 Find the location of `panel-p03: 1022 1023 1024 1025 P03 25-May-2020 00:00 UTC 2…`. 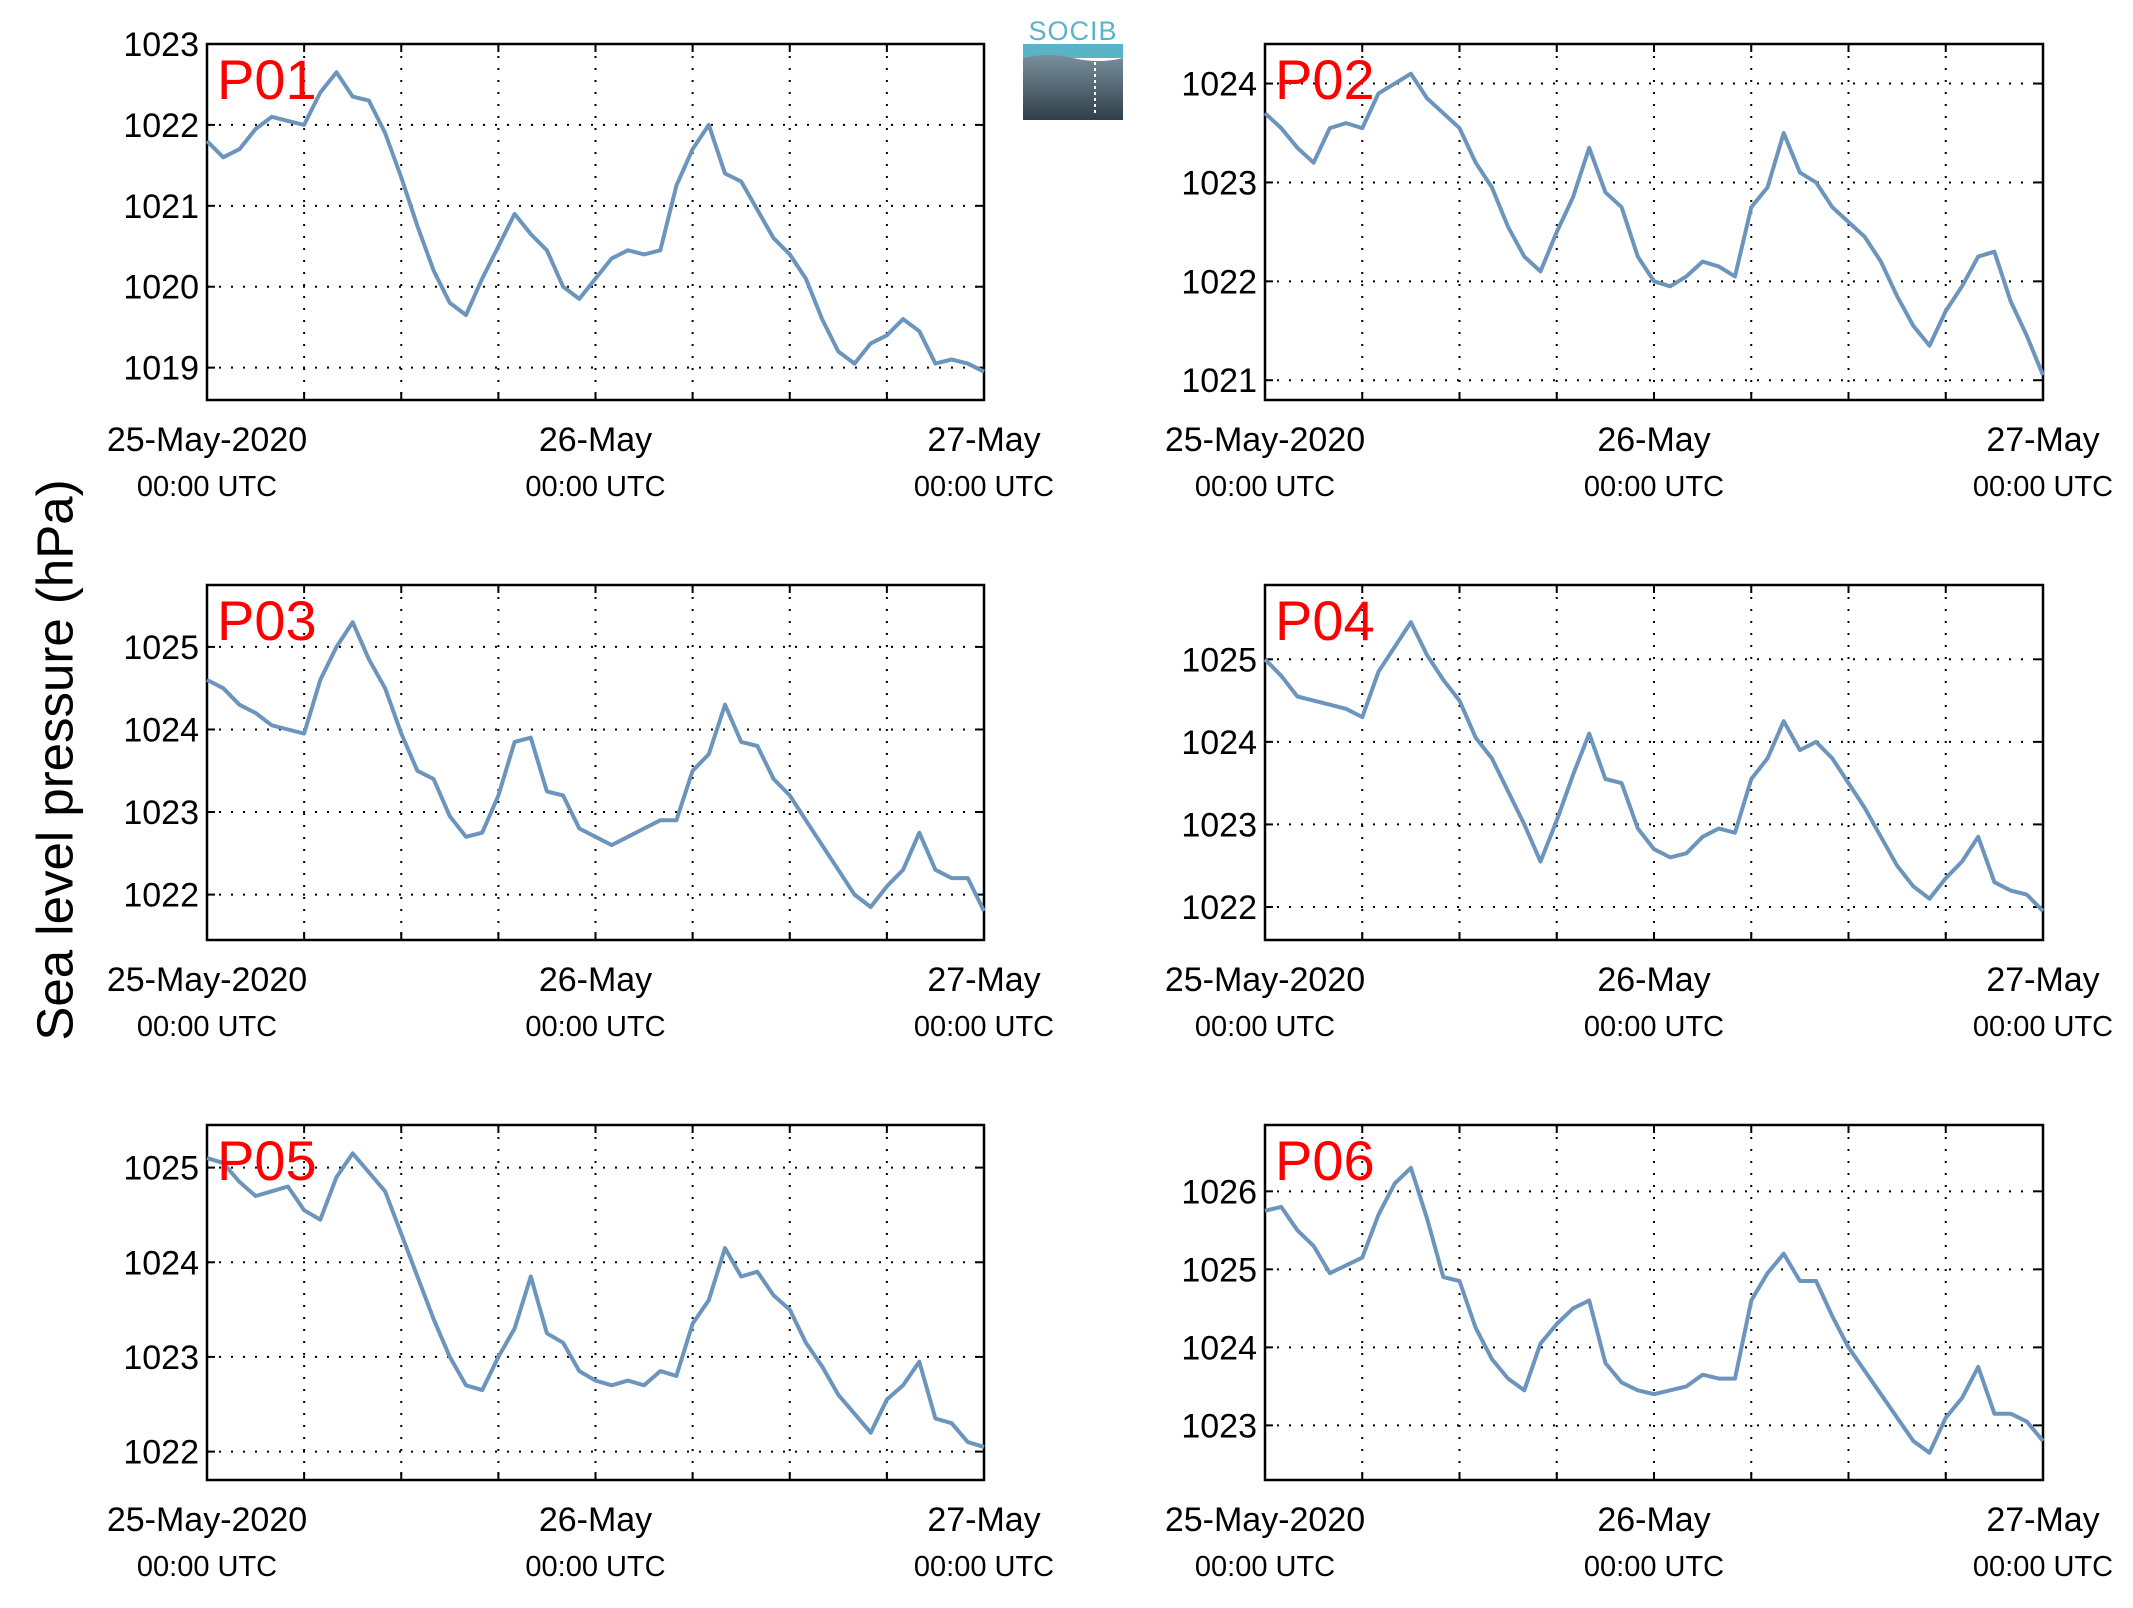

panel-p03: 1022 1023 1024 1025 P03 25-May-2020 00:00 UTC 2… is located at coordinates (580, 813).